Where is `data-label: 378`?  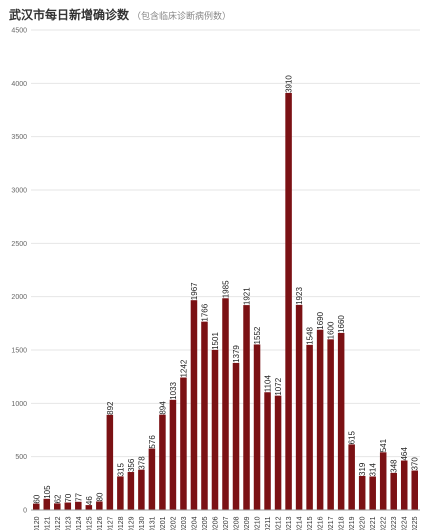 data-label: 378 is located at coordinates (141, 463).